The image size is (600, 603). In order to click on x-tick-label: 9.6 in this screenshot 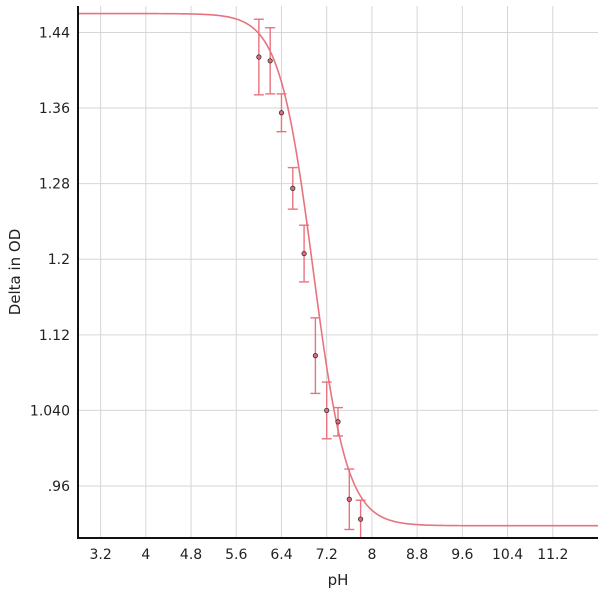, I will do `click(462, 555)`.